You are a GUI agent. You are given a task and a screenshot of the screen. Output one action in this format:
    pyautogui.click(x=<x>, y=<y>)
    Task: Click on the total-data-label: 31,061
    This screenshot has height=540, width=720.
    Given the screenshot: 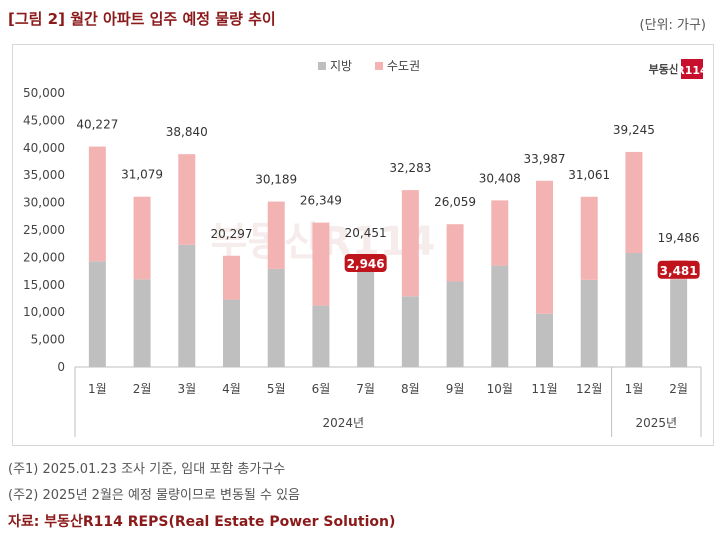 What is the action you would take?
    pyautogui.click(x=589, y=175)
    